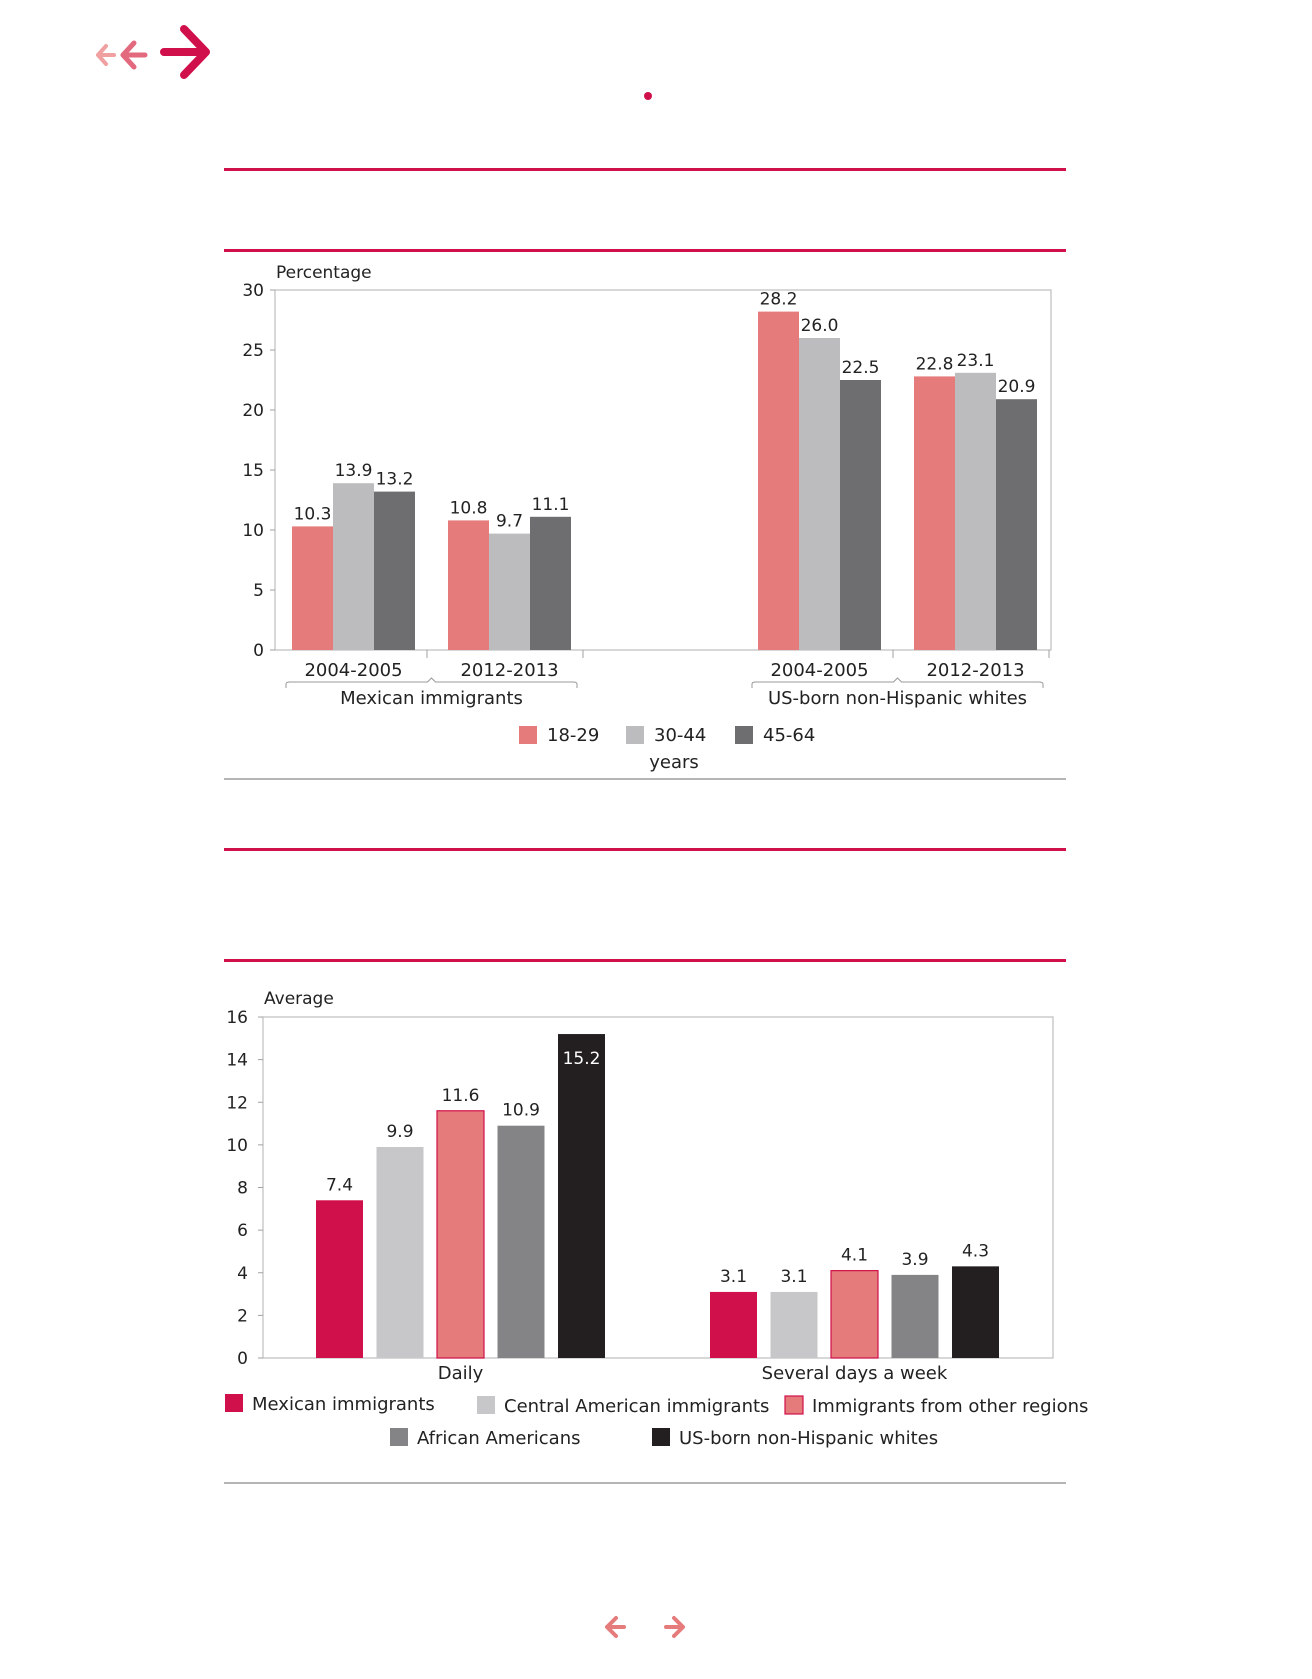 The image size is (1312, 1679). What do you see at coordinates (789, 735) in the screenshot?
I see `legend-label: 45-64` at bounding box center [789, 735].